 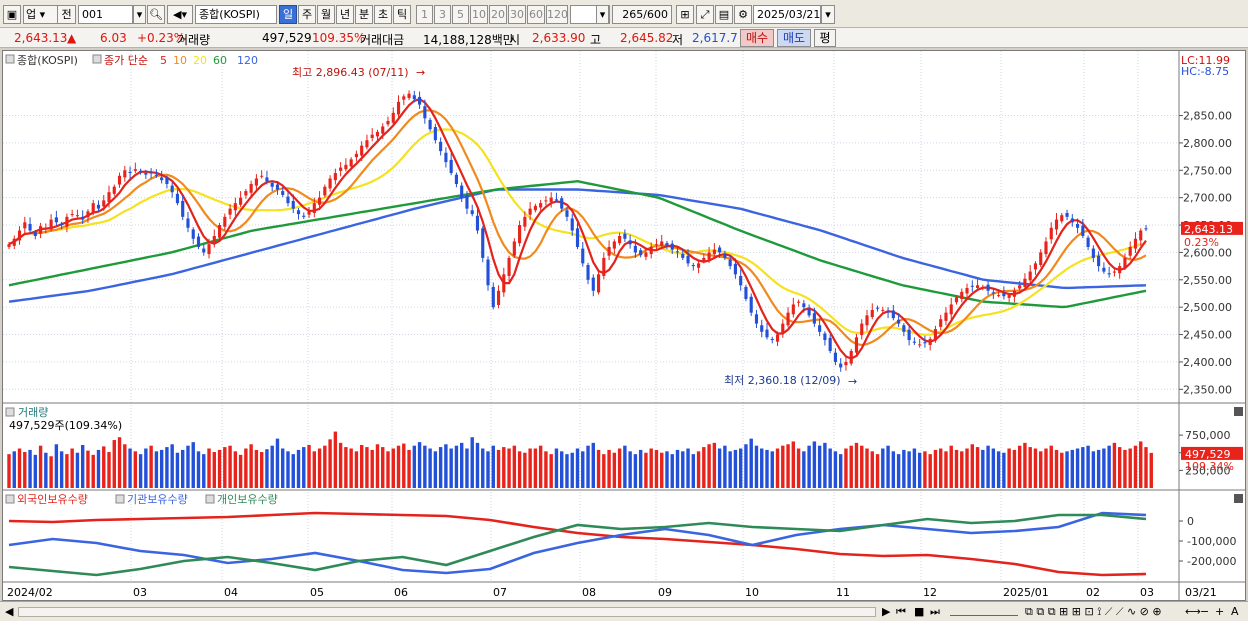 I want to click on scroll-right-icon: ▶, so click(x=886, y=611).